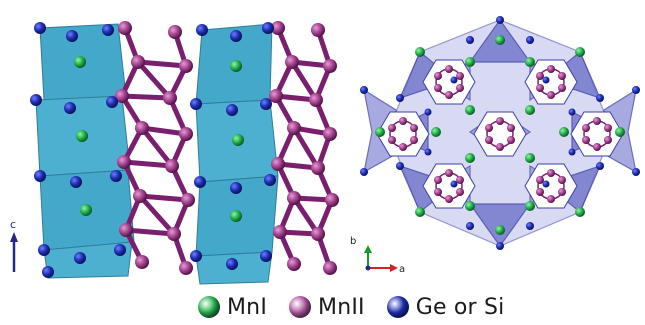 This screenshot has width=645, height=325. What do you see at coordinates (13, 224) in the screenshot?
I see `c-axis-label: c` at bounding box center [13, 224].